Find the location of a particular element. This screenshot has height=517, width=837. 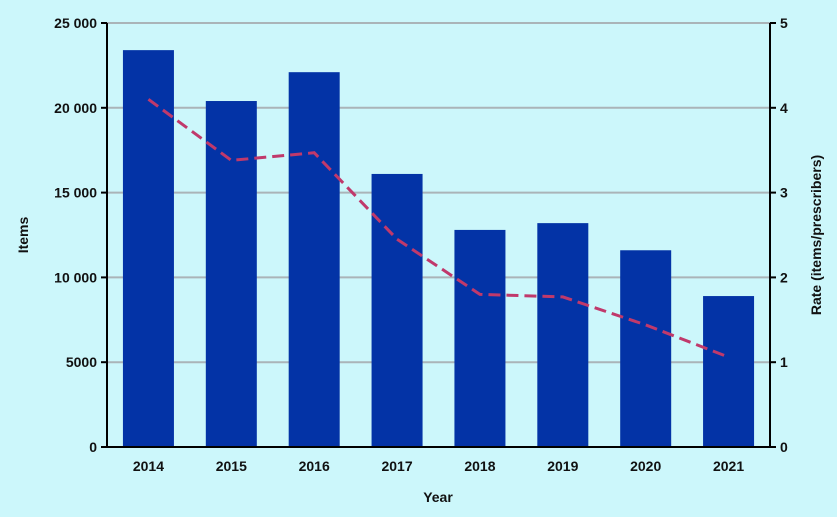

y2-tick-label: 1 is located at coordinates (784, 362).